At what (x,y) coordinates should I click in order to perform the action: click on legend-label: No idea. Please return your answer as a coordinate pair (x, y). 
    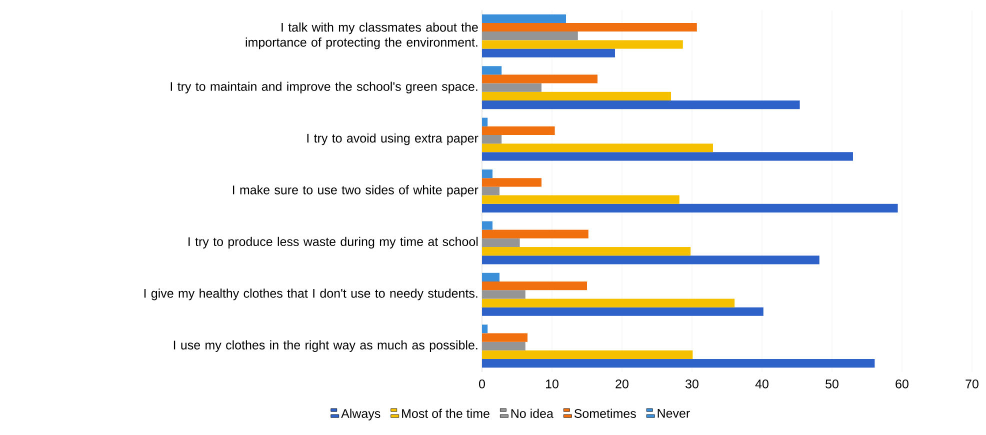
    Looking at the image, I should click on (532, 413).